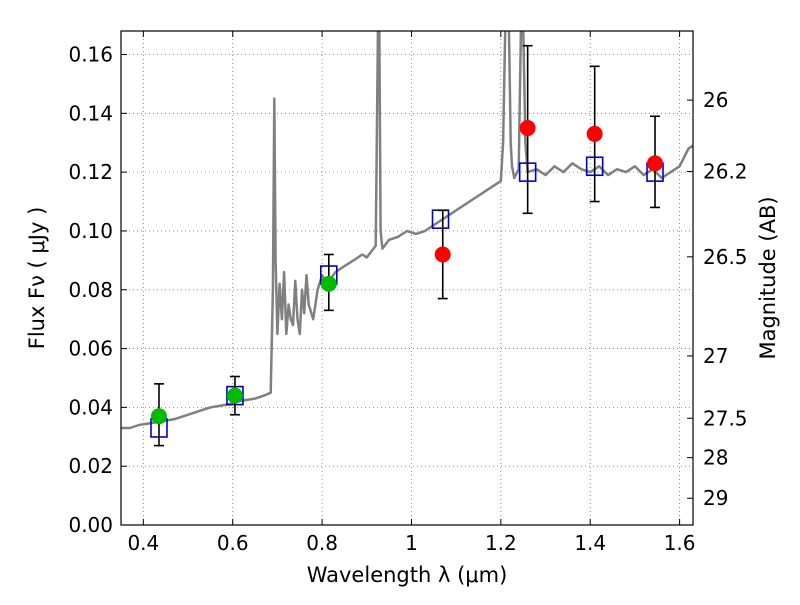 The image size is (800, 605). What do you see at coordinates (37, 278) in the screenshot?
I see `y-axis-title: Flux Fν ( μJy )` at bounding box center [37, 278].